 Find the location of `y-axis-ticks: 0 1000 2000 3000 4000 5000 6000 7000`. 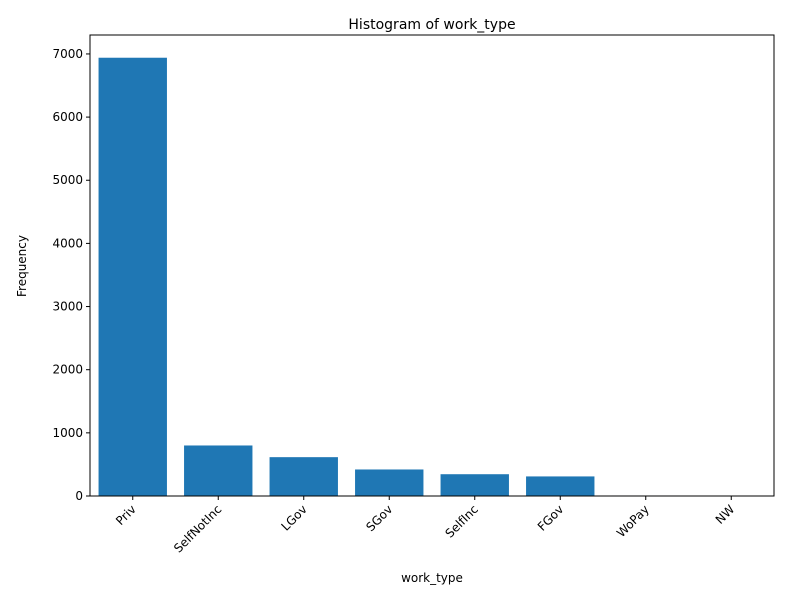

y-axis-ticks: 0 1000 2000 3000 4000 5000 6000 7000 is located at coordinates (71, 275).